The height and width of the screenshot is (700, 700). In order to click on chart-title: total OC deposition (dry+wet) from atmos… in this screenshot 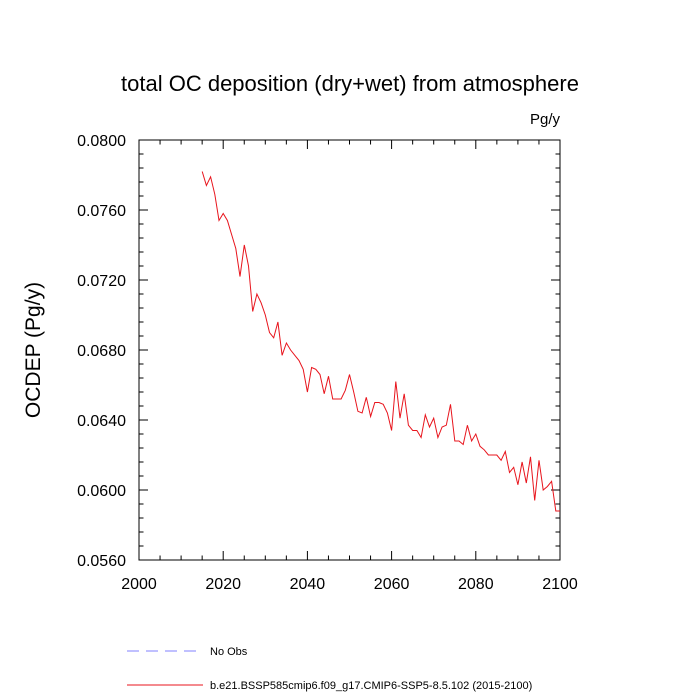, I will do `click(350, 83)`.